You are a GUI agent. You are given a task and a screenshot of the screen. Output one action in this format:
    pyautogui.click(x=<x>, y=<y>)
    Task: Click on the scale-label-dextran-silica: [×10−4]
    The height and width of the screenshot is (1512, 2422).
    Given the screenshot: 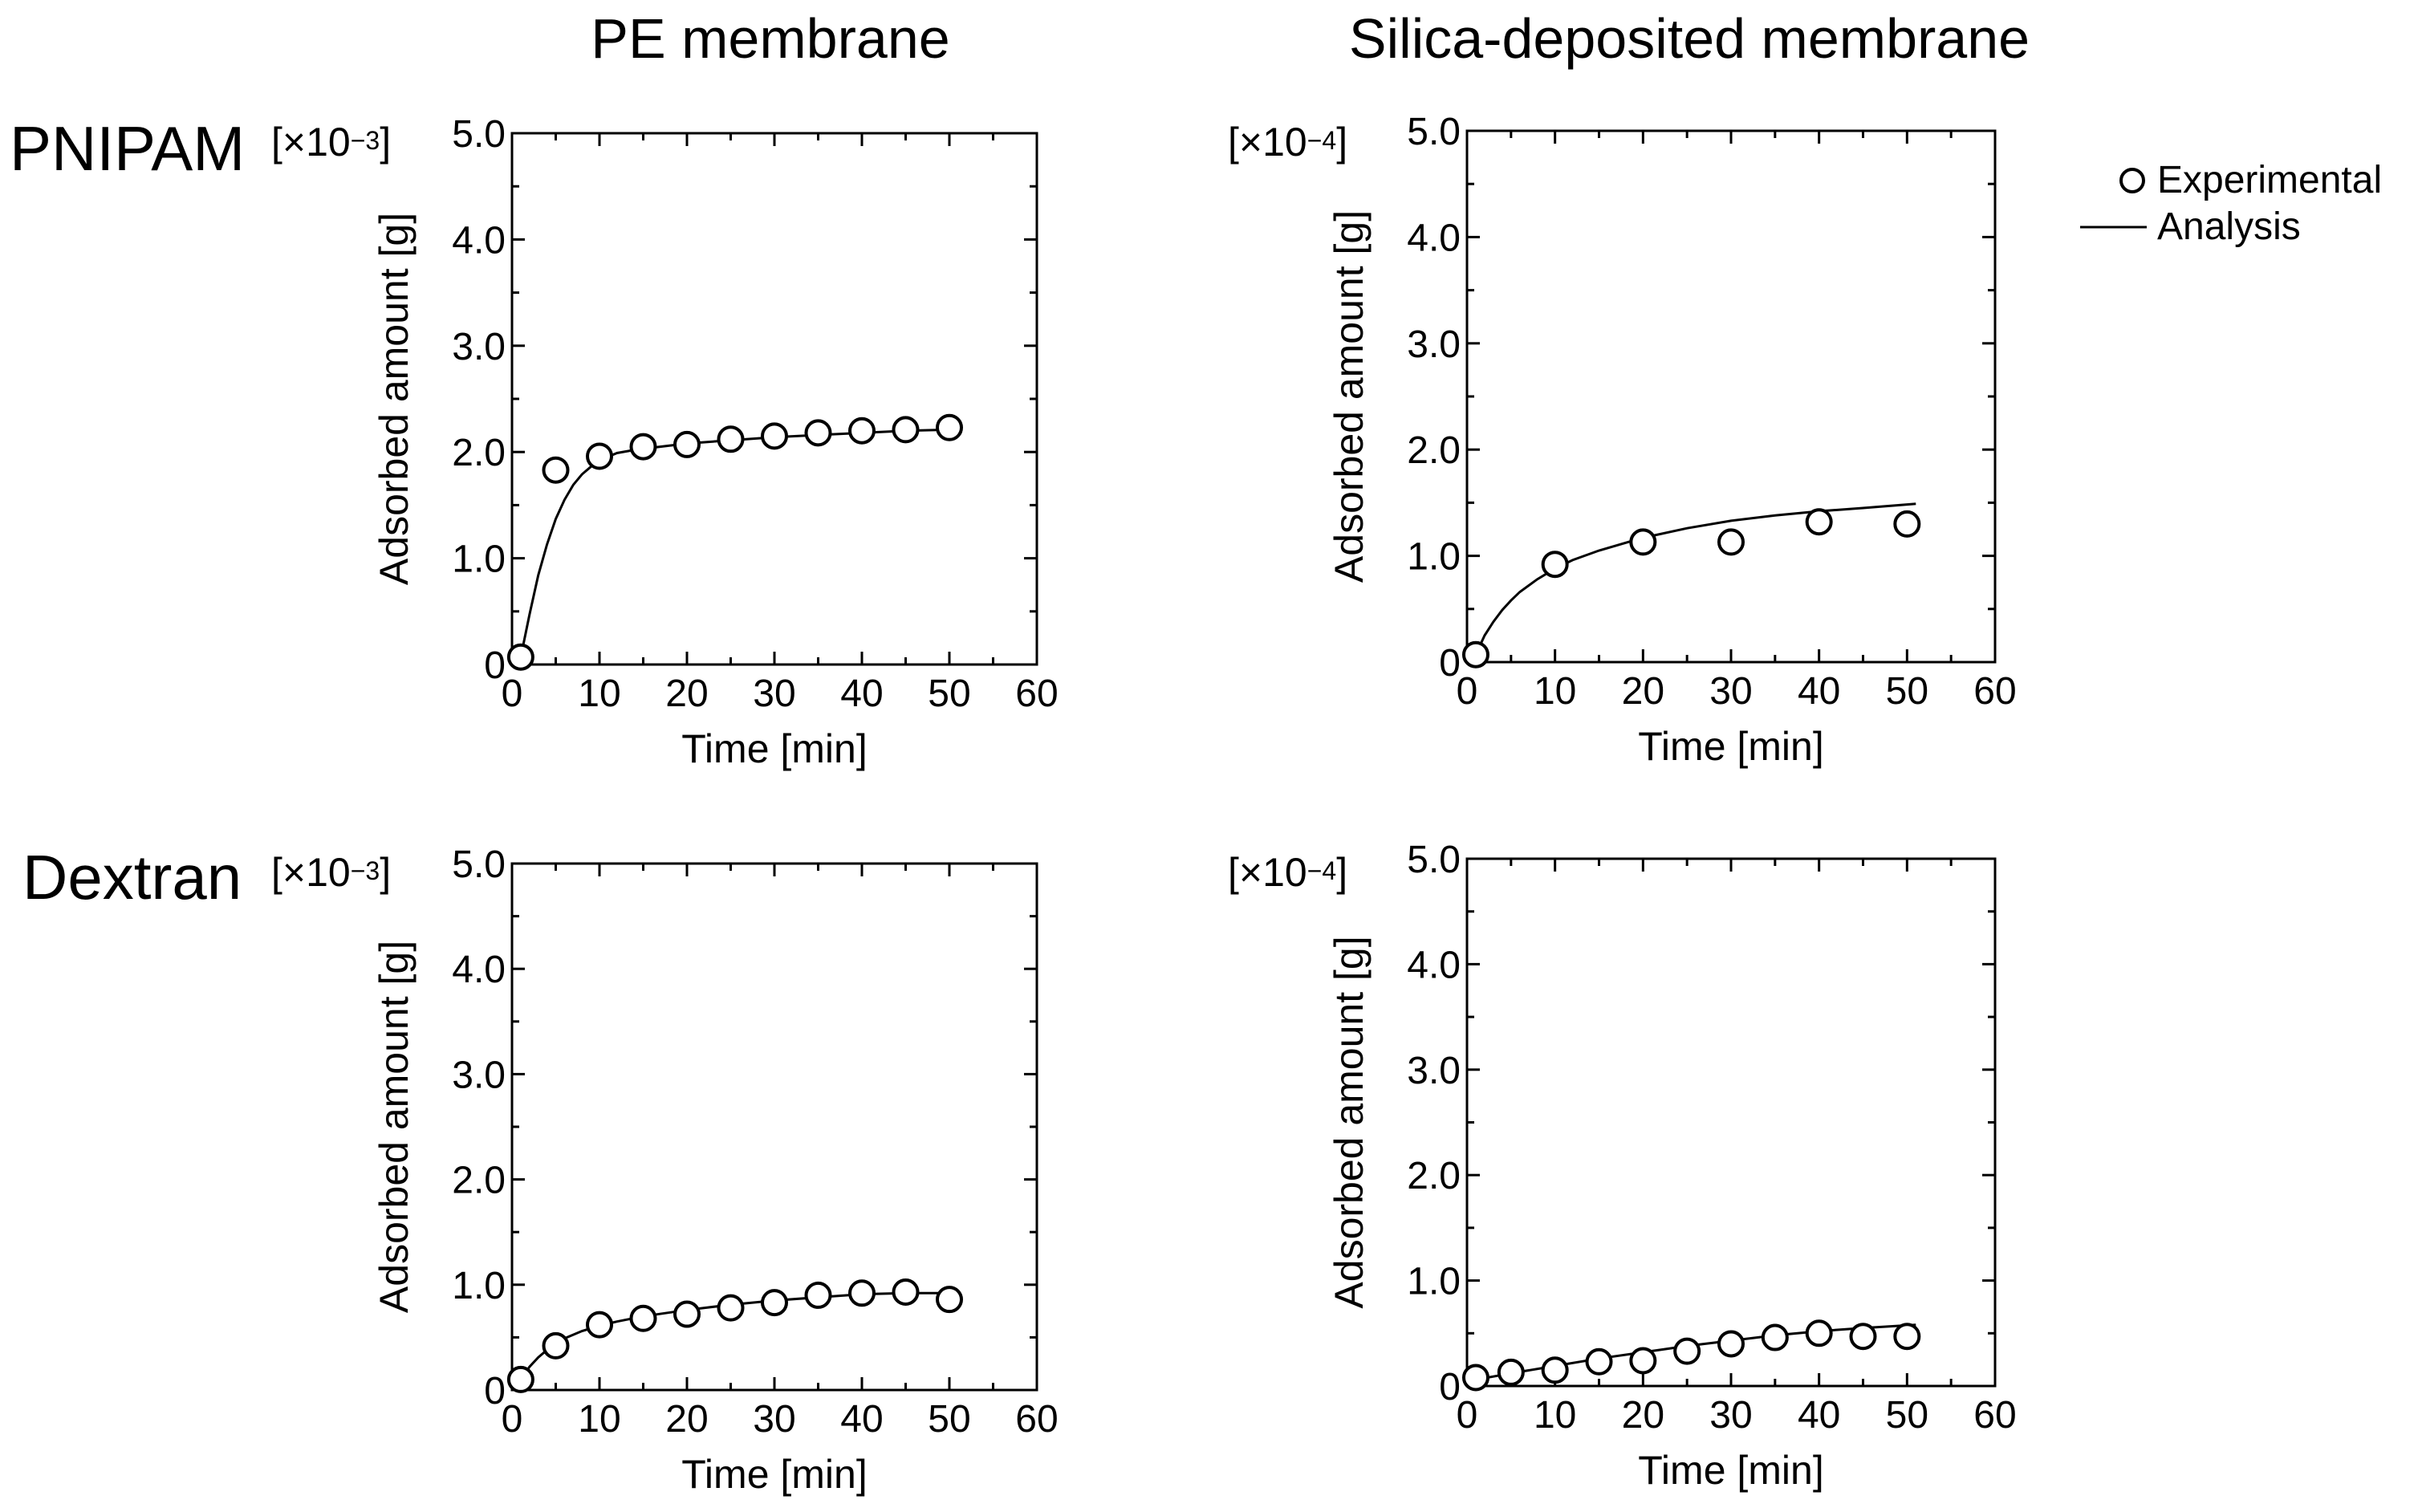 What is the action you would take?
    pyautogui.click(x=1288, y=872)
    